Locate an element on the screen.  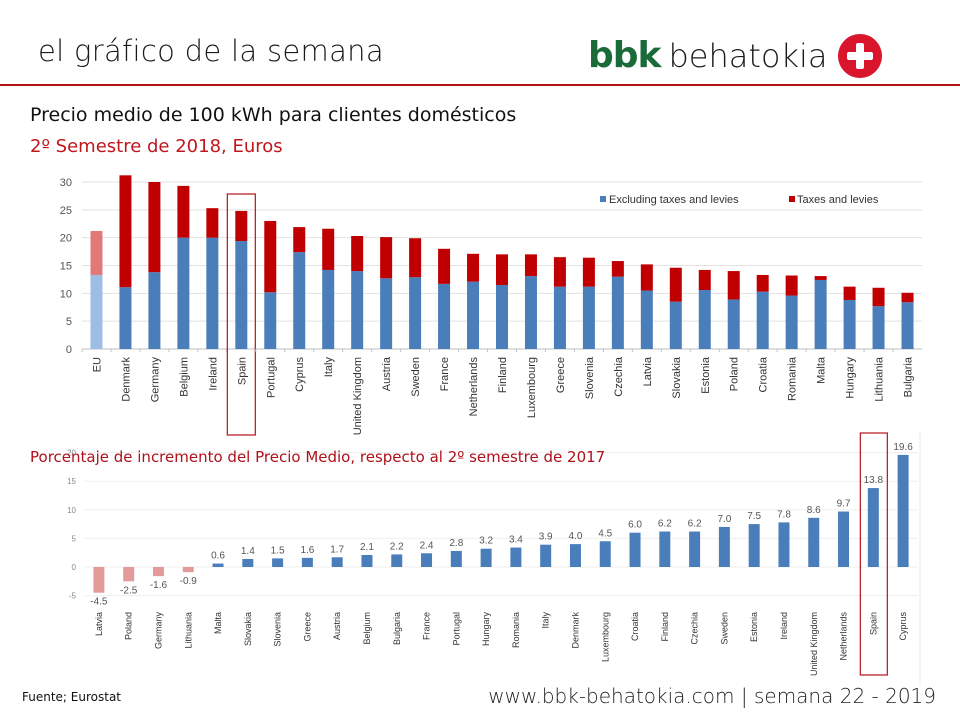
x-category-label: Sweden is located at coordinates (416, 377).